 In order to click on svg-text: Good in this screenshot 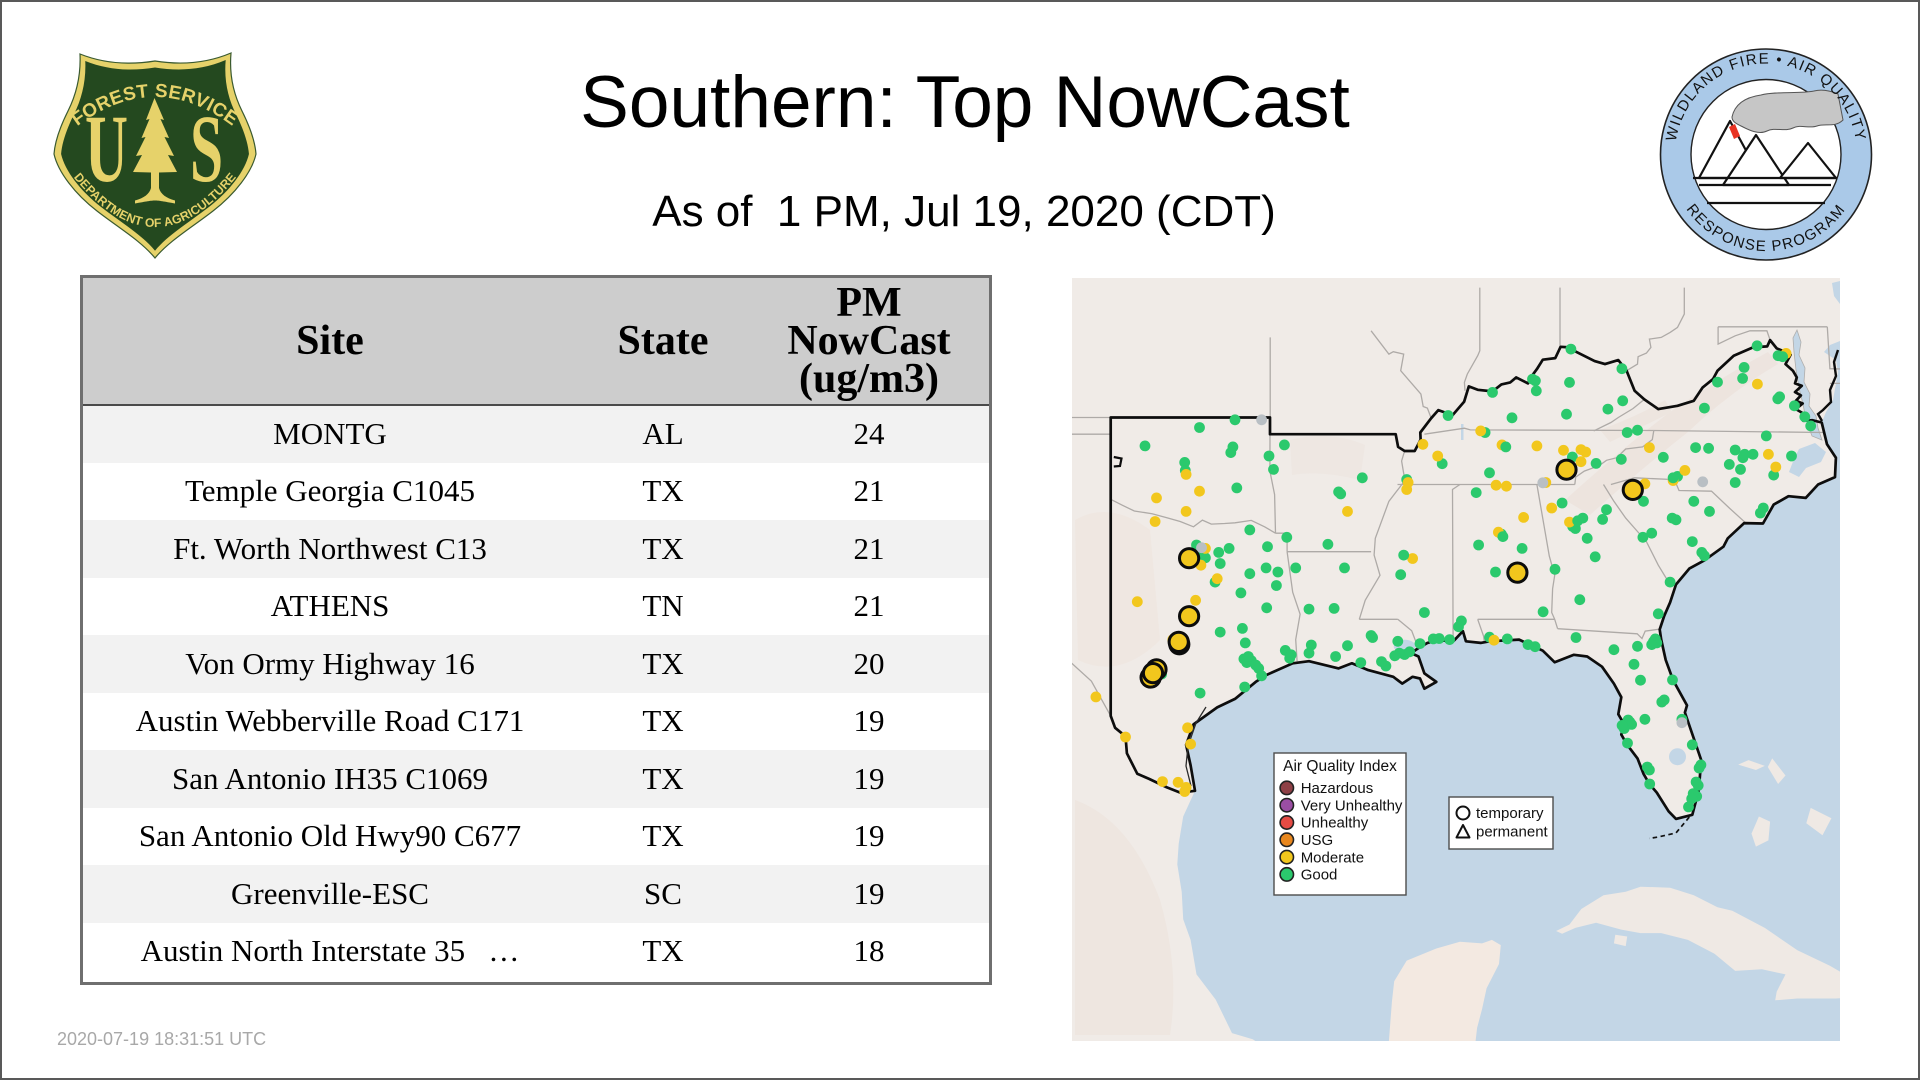, I will do `click(1319, 875)`.